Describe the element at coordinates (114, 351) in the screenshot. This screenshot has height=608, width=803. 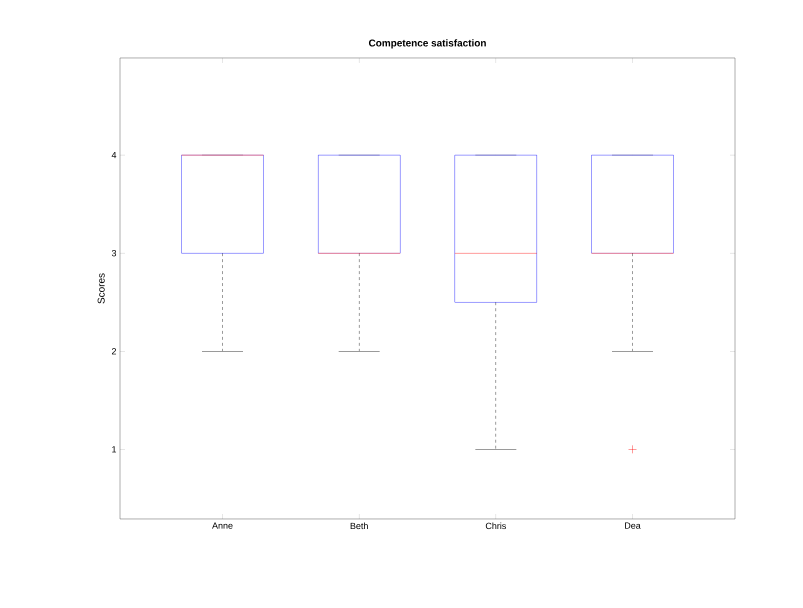
I see `y-tick-label: 2` at that location.